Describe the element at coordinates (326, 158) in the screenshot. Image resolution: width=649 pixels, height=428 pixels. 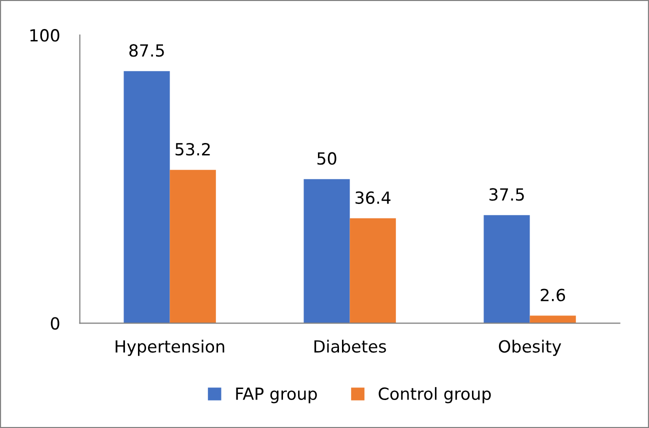
I see `data-label: 50` at that location.